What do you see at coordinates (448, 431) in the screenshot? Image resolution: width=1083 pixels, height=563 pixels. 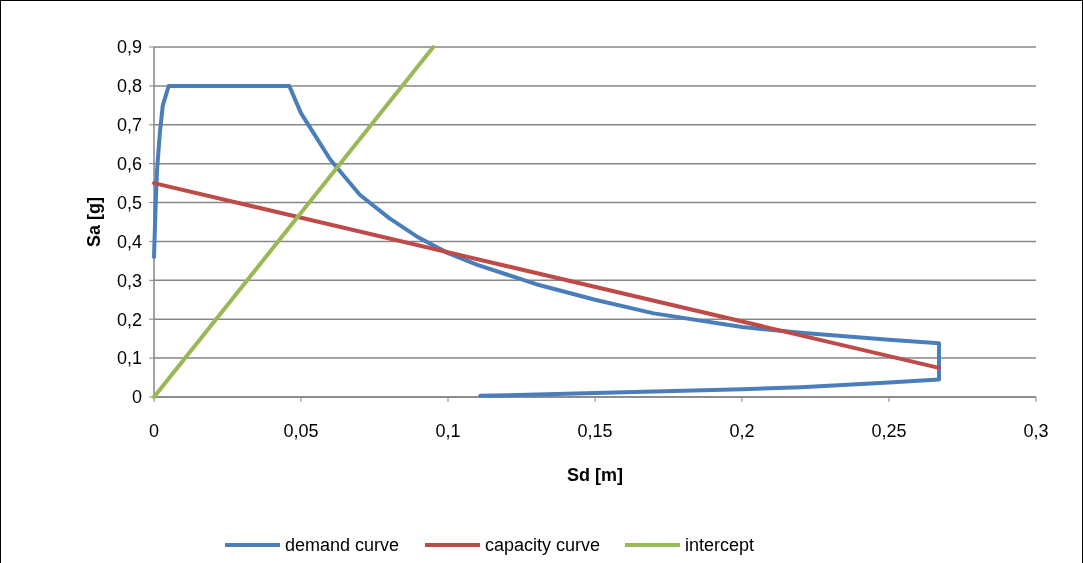 I see `x-tick-label: 0,1` at bounding box center [448, 431].